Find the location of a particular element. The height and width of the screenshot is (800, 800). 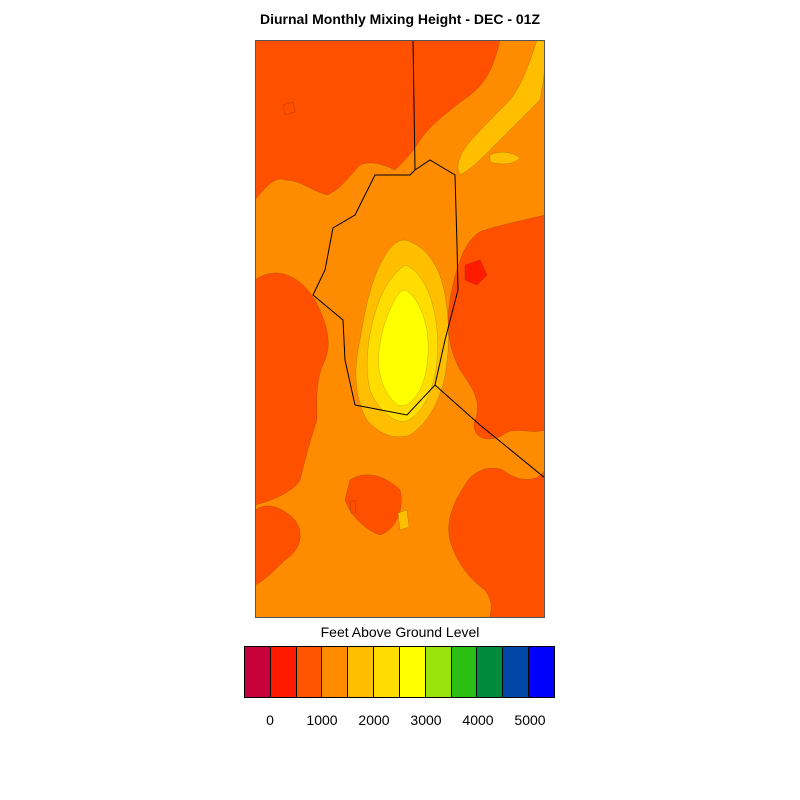

boundary-line-southeast is located at coordinates (489, 431).